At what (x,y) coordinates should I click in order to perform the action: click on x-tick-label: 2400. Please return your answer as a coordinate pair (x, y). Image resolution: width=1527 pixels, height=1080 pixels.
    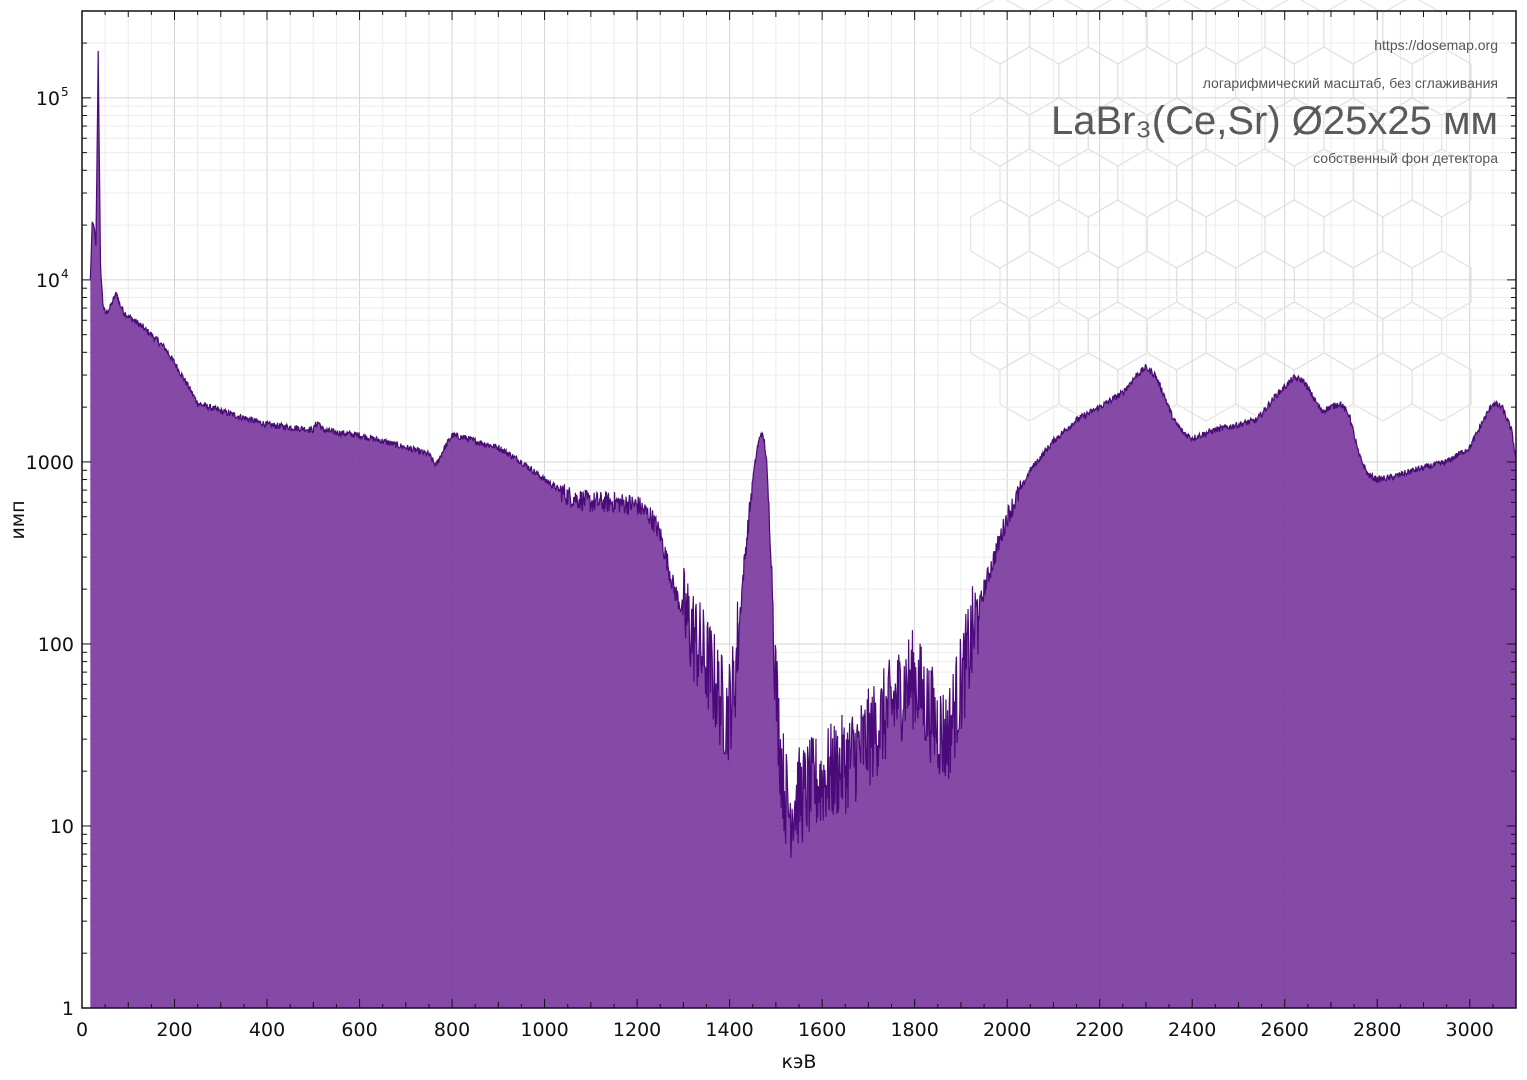
    Looking at the image, I should click on (1192, 1030).